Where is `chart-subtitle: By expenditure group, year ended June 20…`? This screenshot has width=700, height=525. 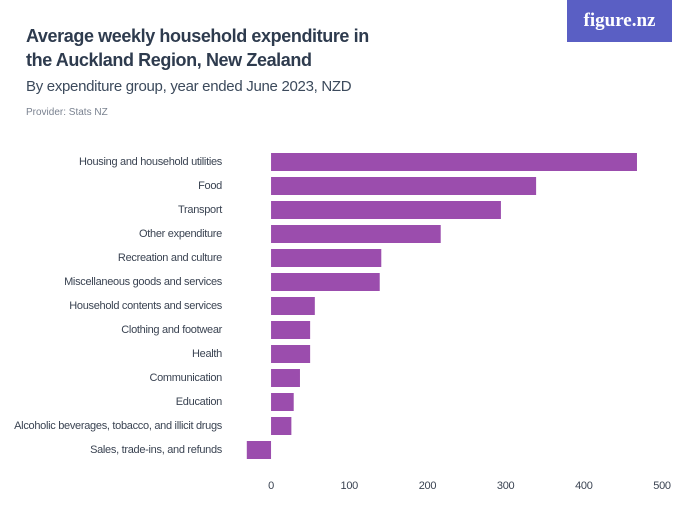
chart-subtitle: By expenditure group, year ended June 20… is located at coordinates (189, 86).